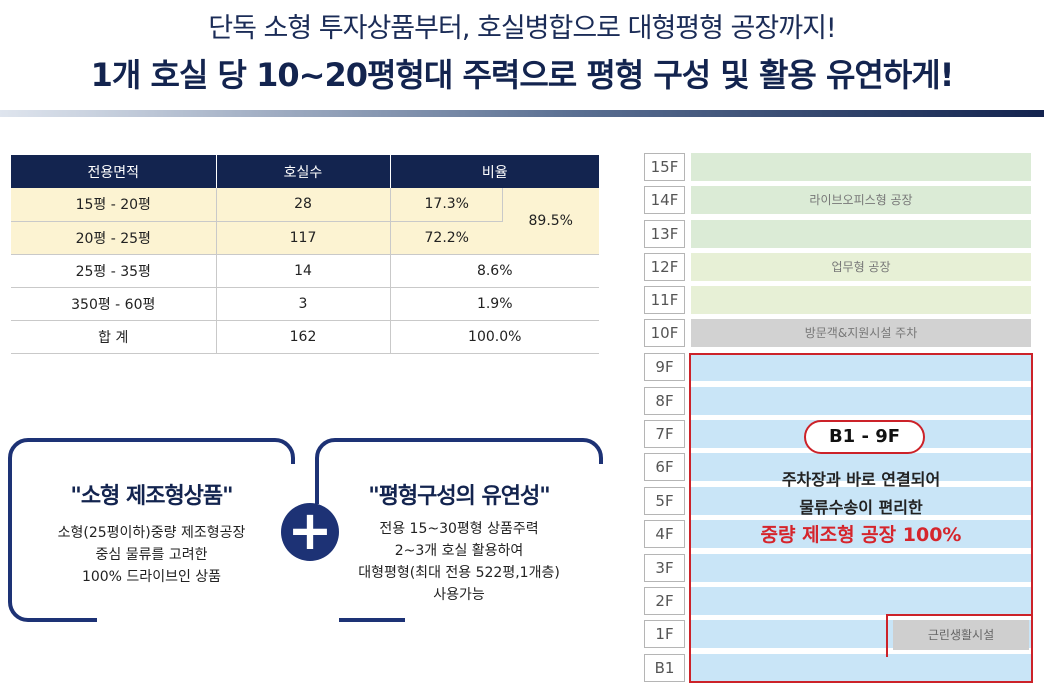 This screenshot has width=1044, height=691. I want to click on row-count: 14, so click(303, 271).